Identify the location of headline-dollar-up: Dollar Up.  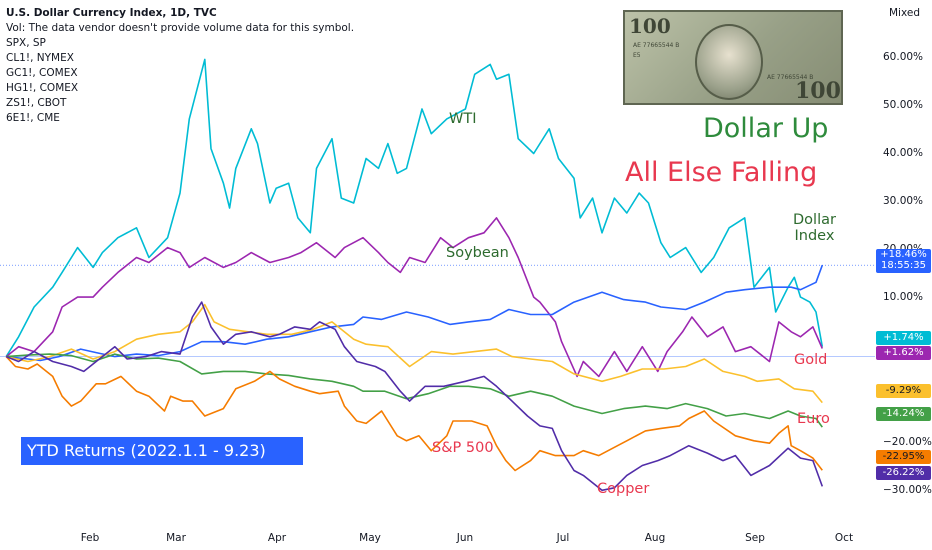
(766, 128).